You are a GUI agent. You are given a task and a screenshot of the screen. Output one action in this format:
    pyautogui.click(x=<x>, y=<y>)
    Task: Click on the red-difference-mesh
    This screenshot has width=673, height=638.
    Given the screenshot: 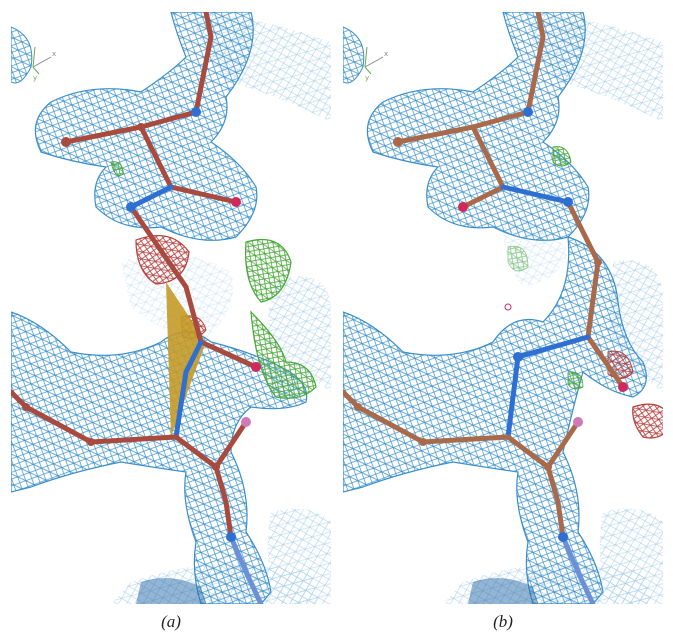 What is the action you would take?
    pyautogui.click(x=583, y=371)
    